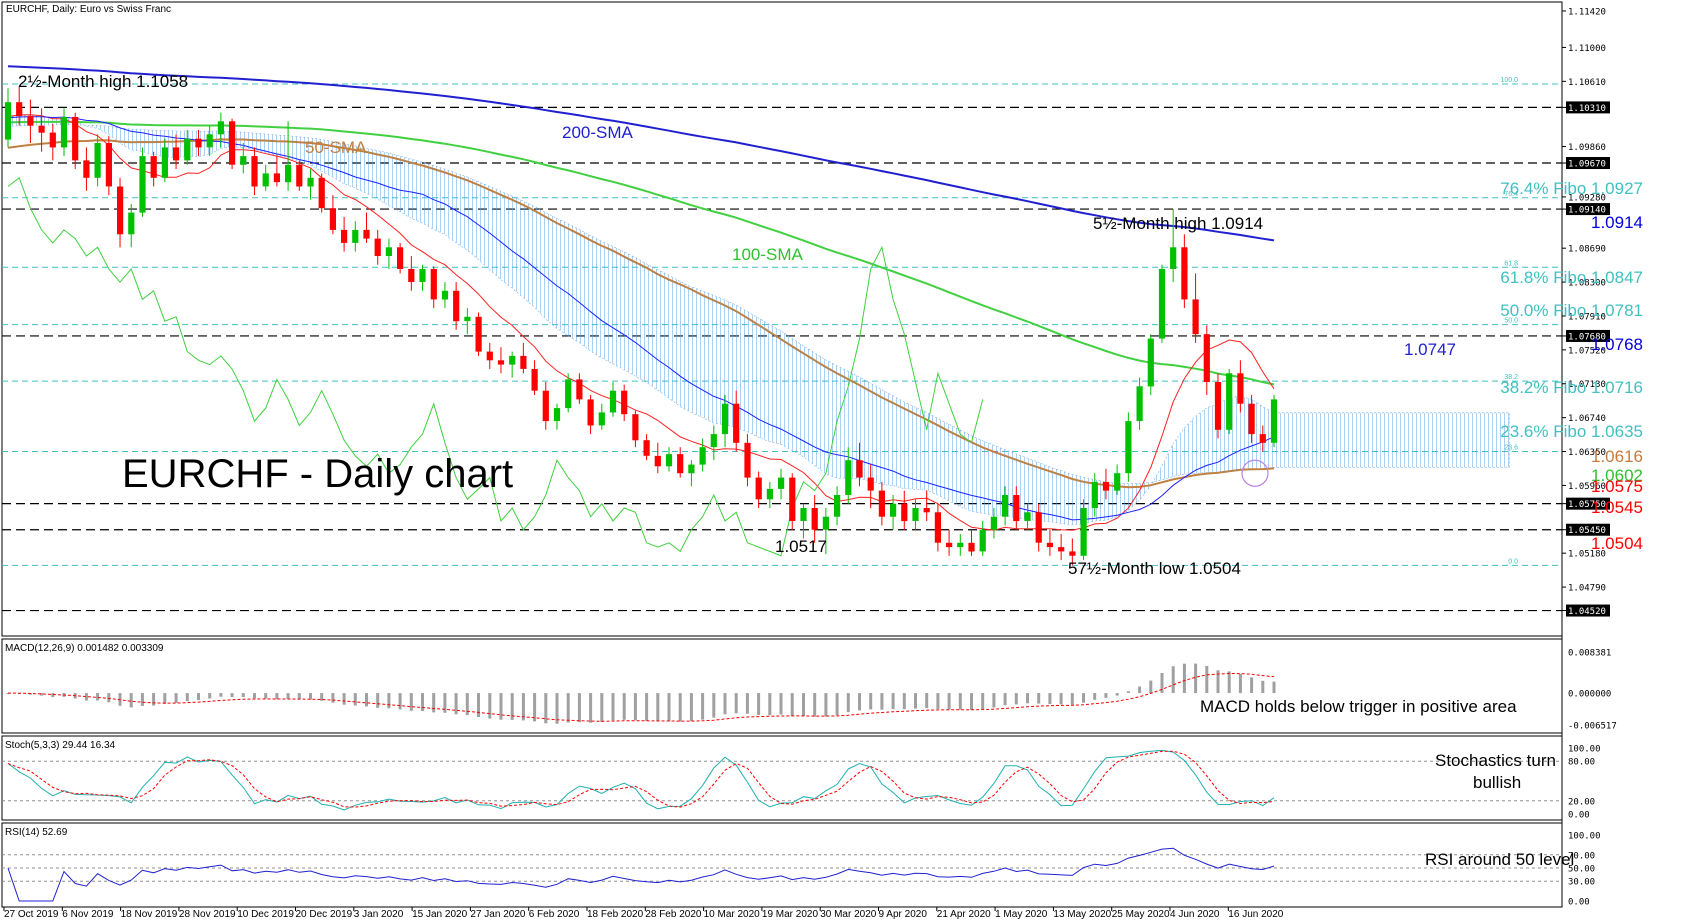  Describe the element at coordinates (801, 546) in the screenshot. I see `annotation-1-0517: 1.0517` at that location.